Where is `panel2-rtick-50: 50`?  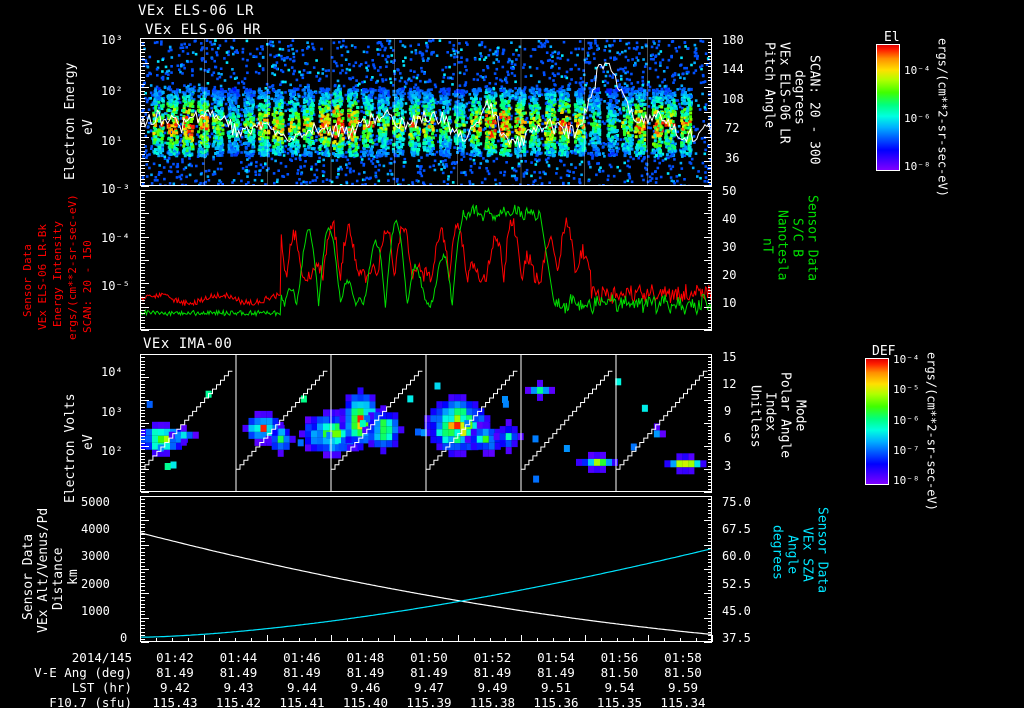 panel2-rtick-50: 50 is located at coordinates (729, 191).